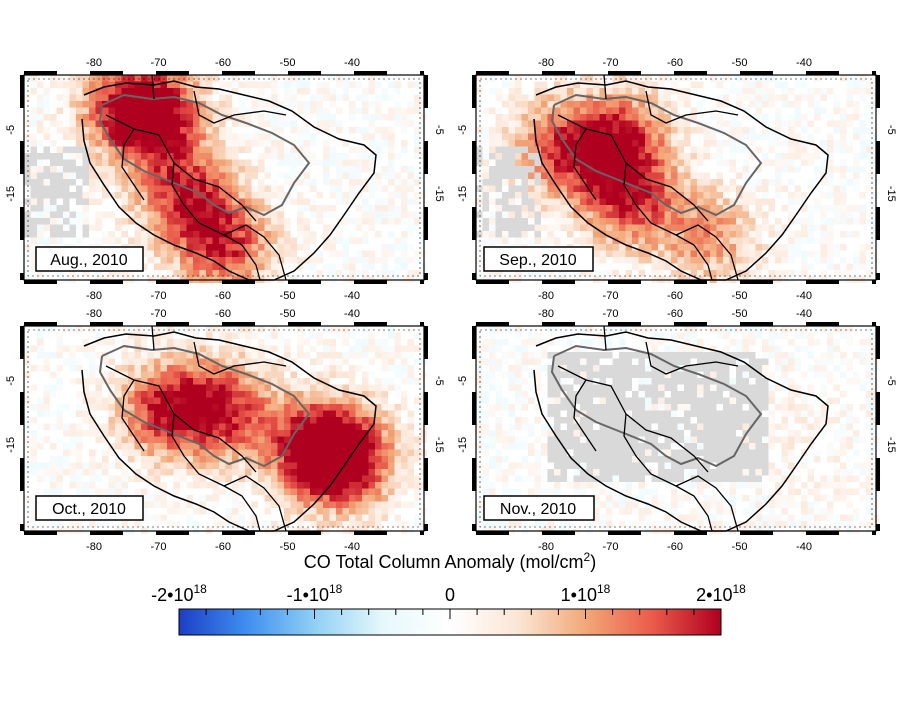  I want to click on lon-tick-label: -50, so click(288, 314).